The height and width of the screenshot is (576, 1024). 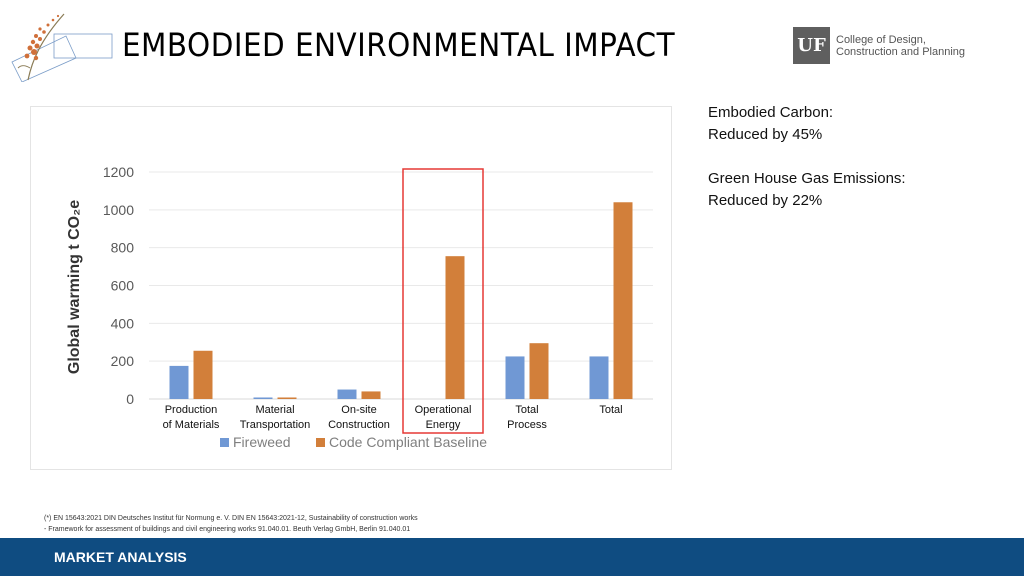 What do you see at coordinates (275, 425) in the screenshot?
I see `x-tick-label: Transportation` at bounding box center [275, 425].